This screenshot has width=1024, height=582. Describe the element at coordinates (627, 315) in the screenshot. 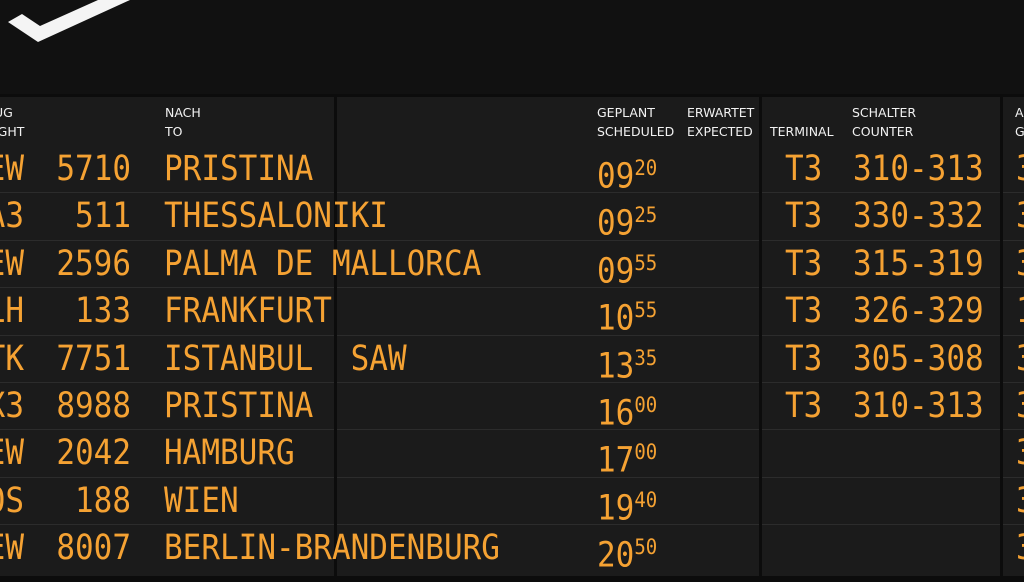

I see `scheduled-time: 1055` at that location.